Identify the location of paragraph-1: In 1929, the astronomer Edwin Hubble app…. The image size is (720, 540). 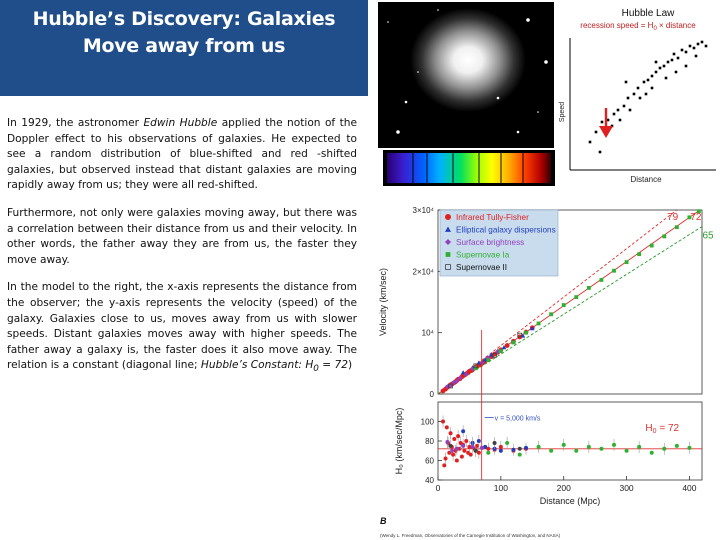
(182, 155).